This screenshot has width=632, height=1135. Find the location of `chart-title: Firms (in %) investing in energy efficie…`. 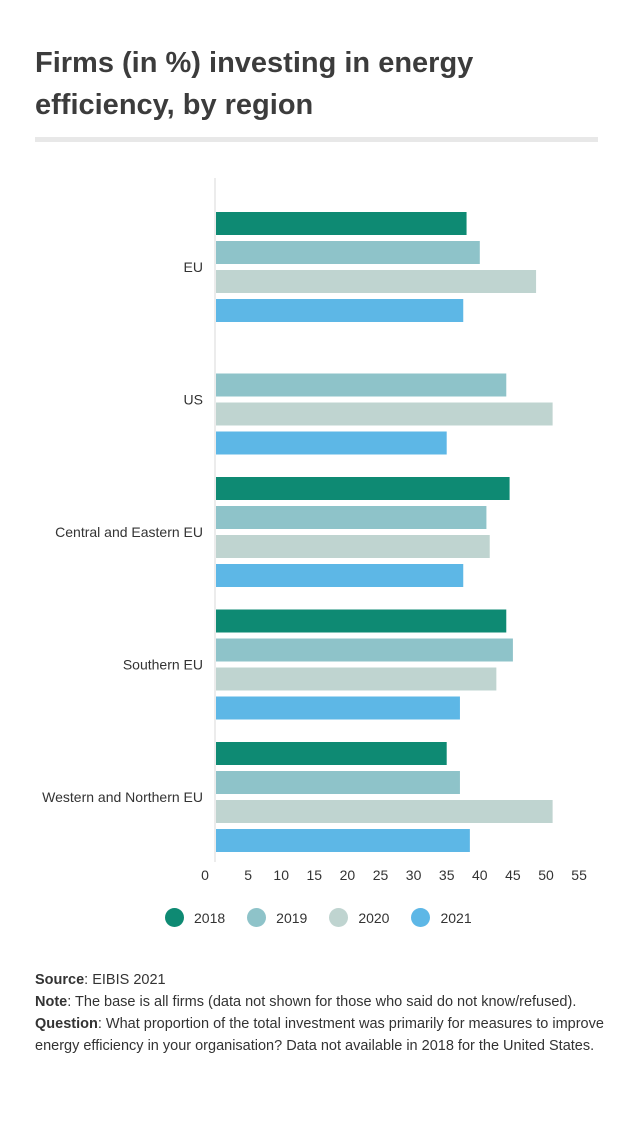

chart-title: Firms (in %) investing in energy efficie… is located at coordinates (254, 84).